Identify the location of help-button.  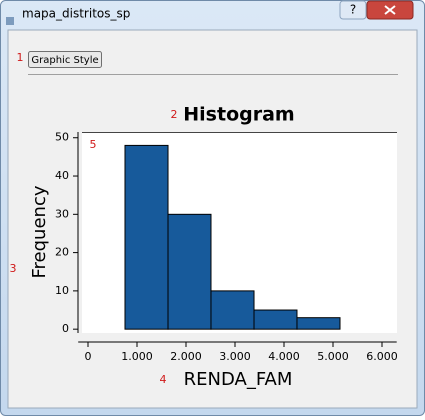
(353, 10).